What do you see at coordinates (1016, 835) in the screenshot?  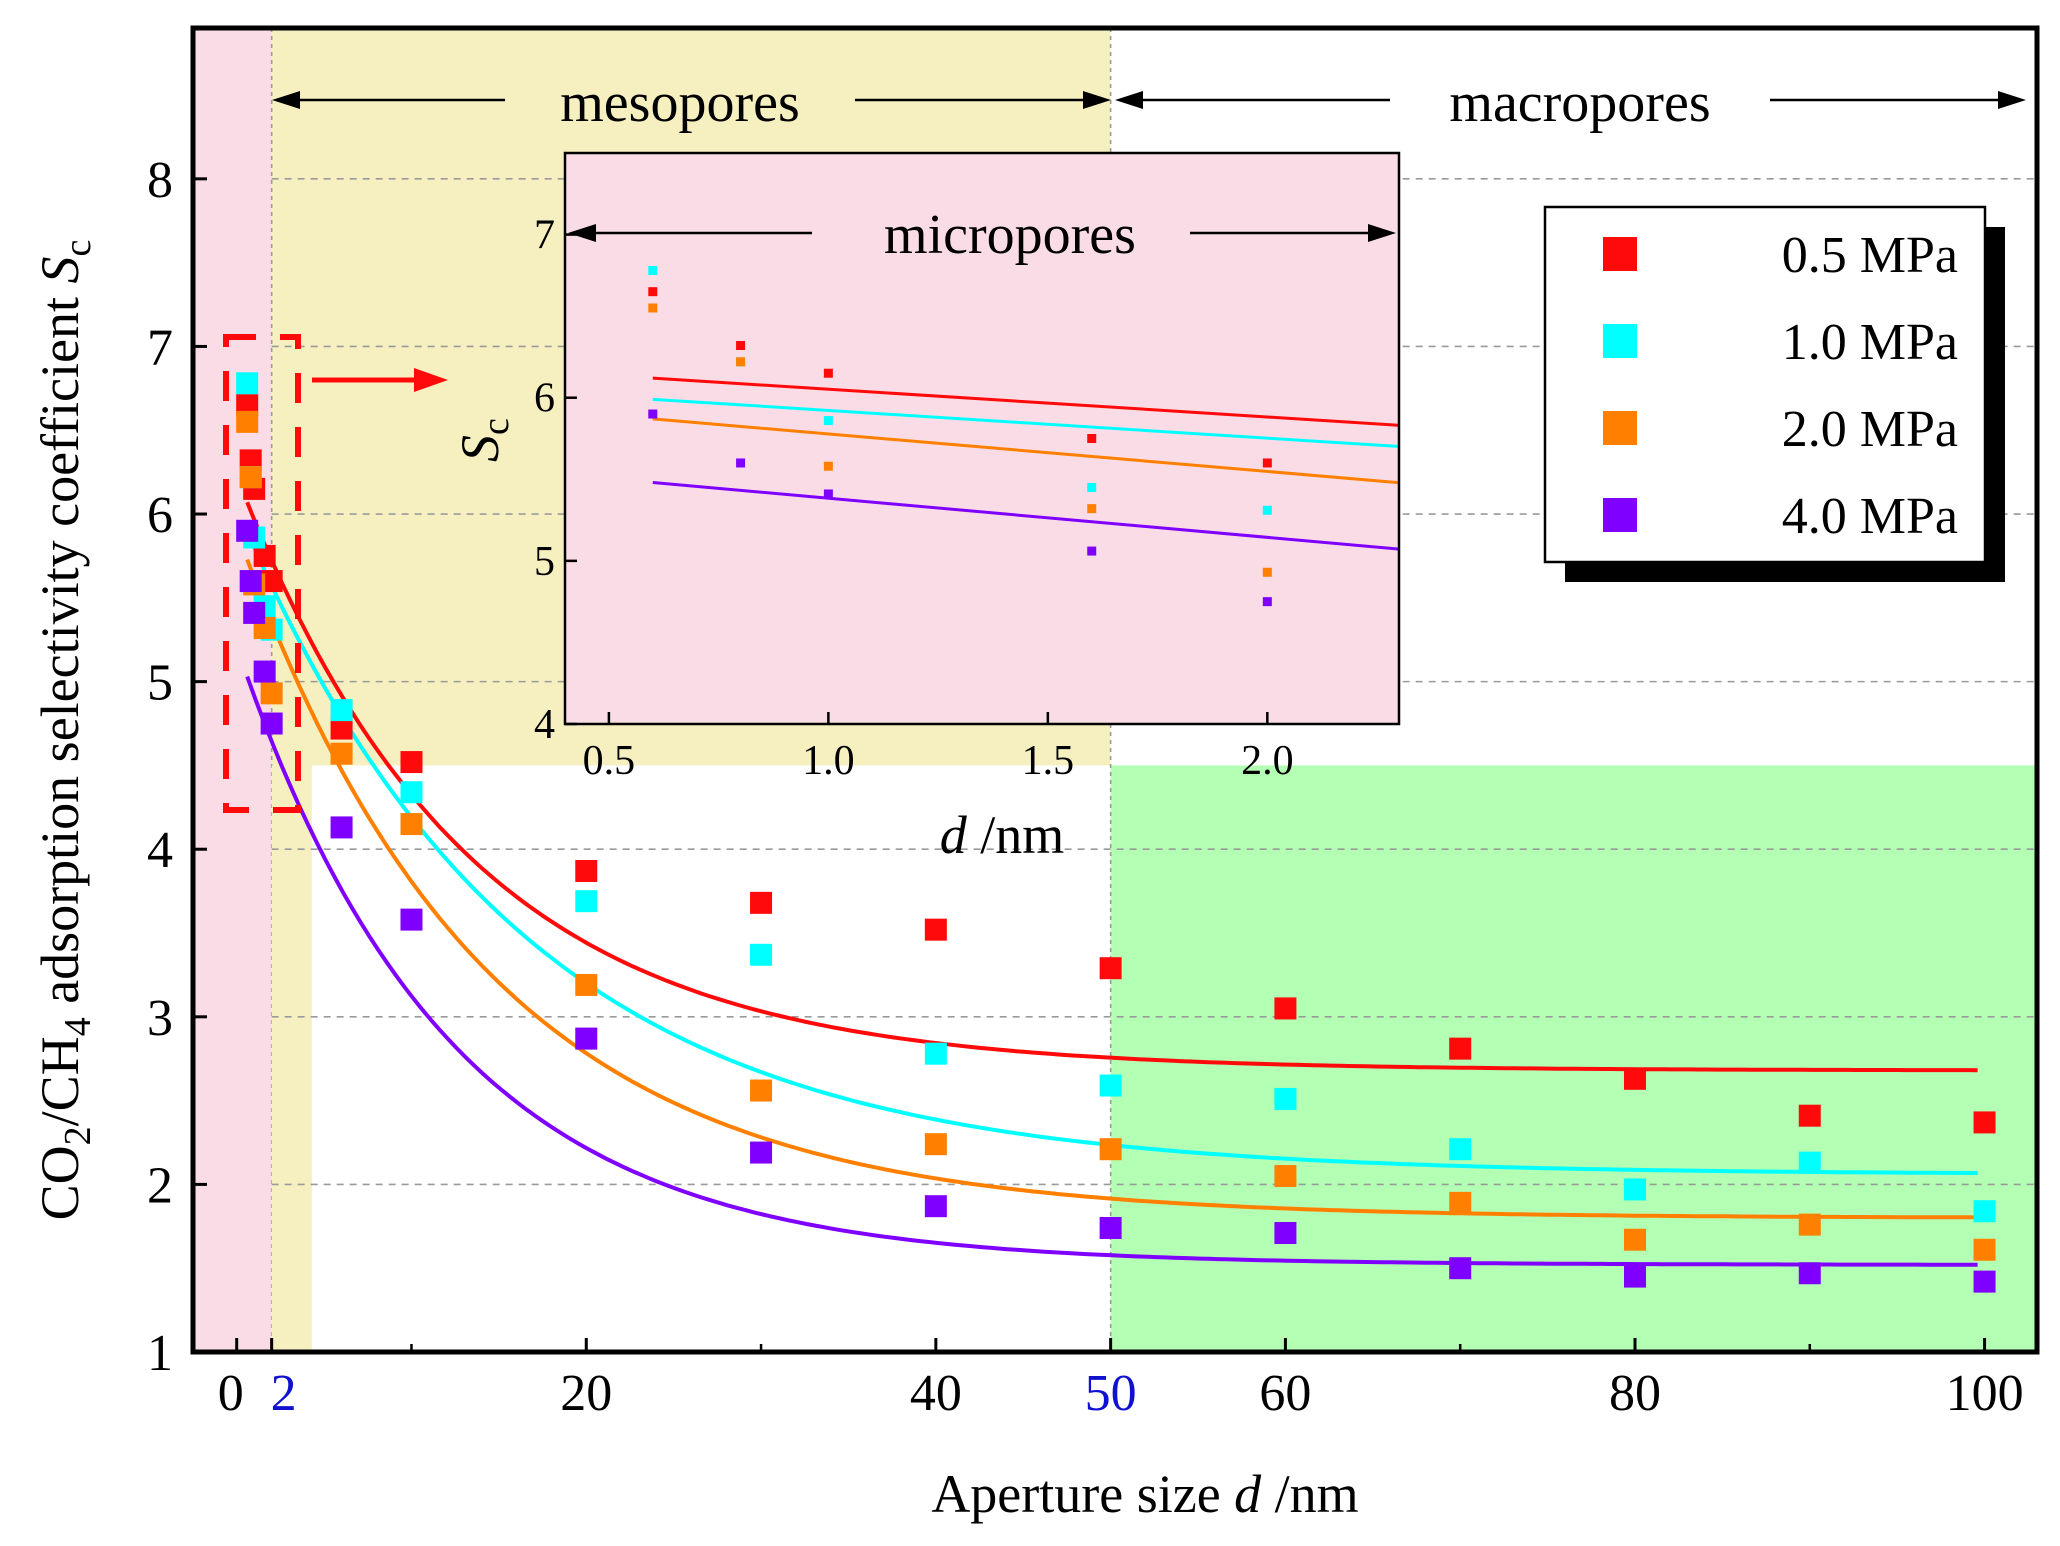 I see `inset-x-axis-unit: /nm` at bounding box center [1016, 835].